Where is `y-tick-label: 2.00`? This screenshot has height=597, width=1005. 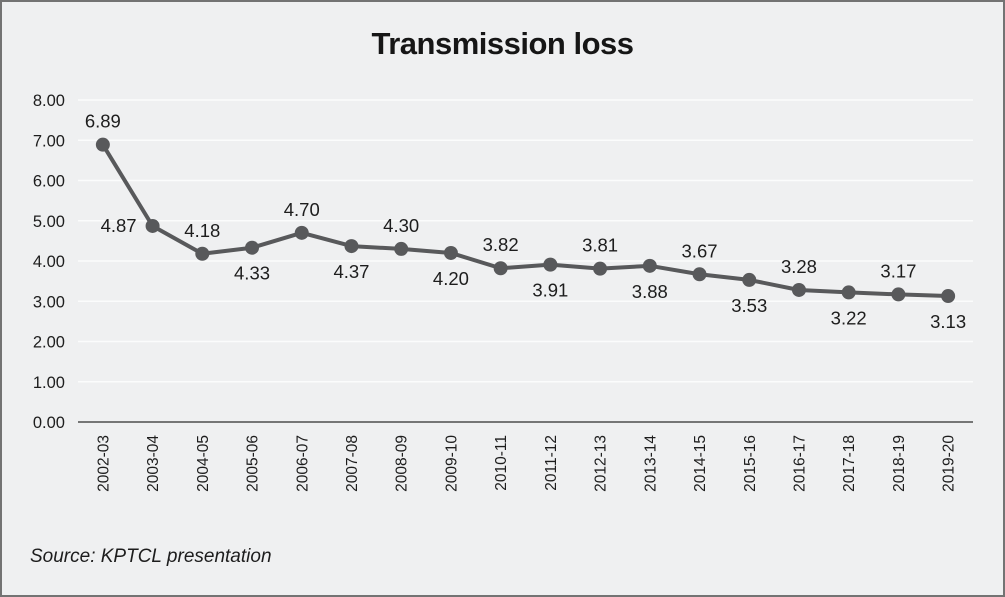 y-tick-label: 2.00 is located at coordinates (49, 343).